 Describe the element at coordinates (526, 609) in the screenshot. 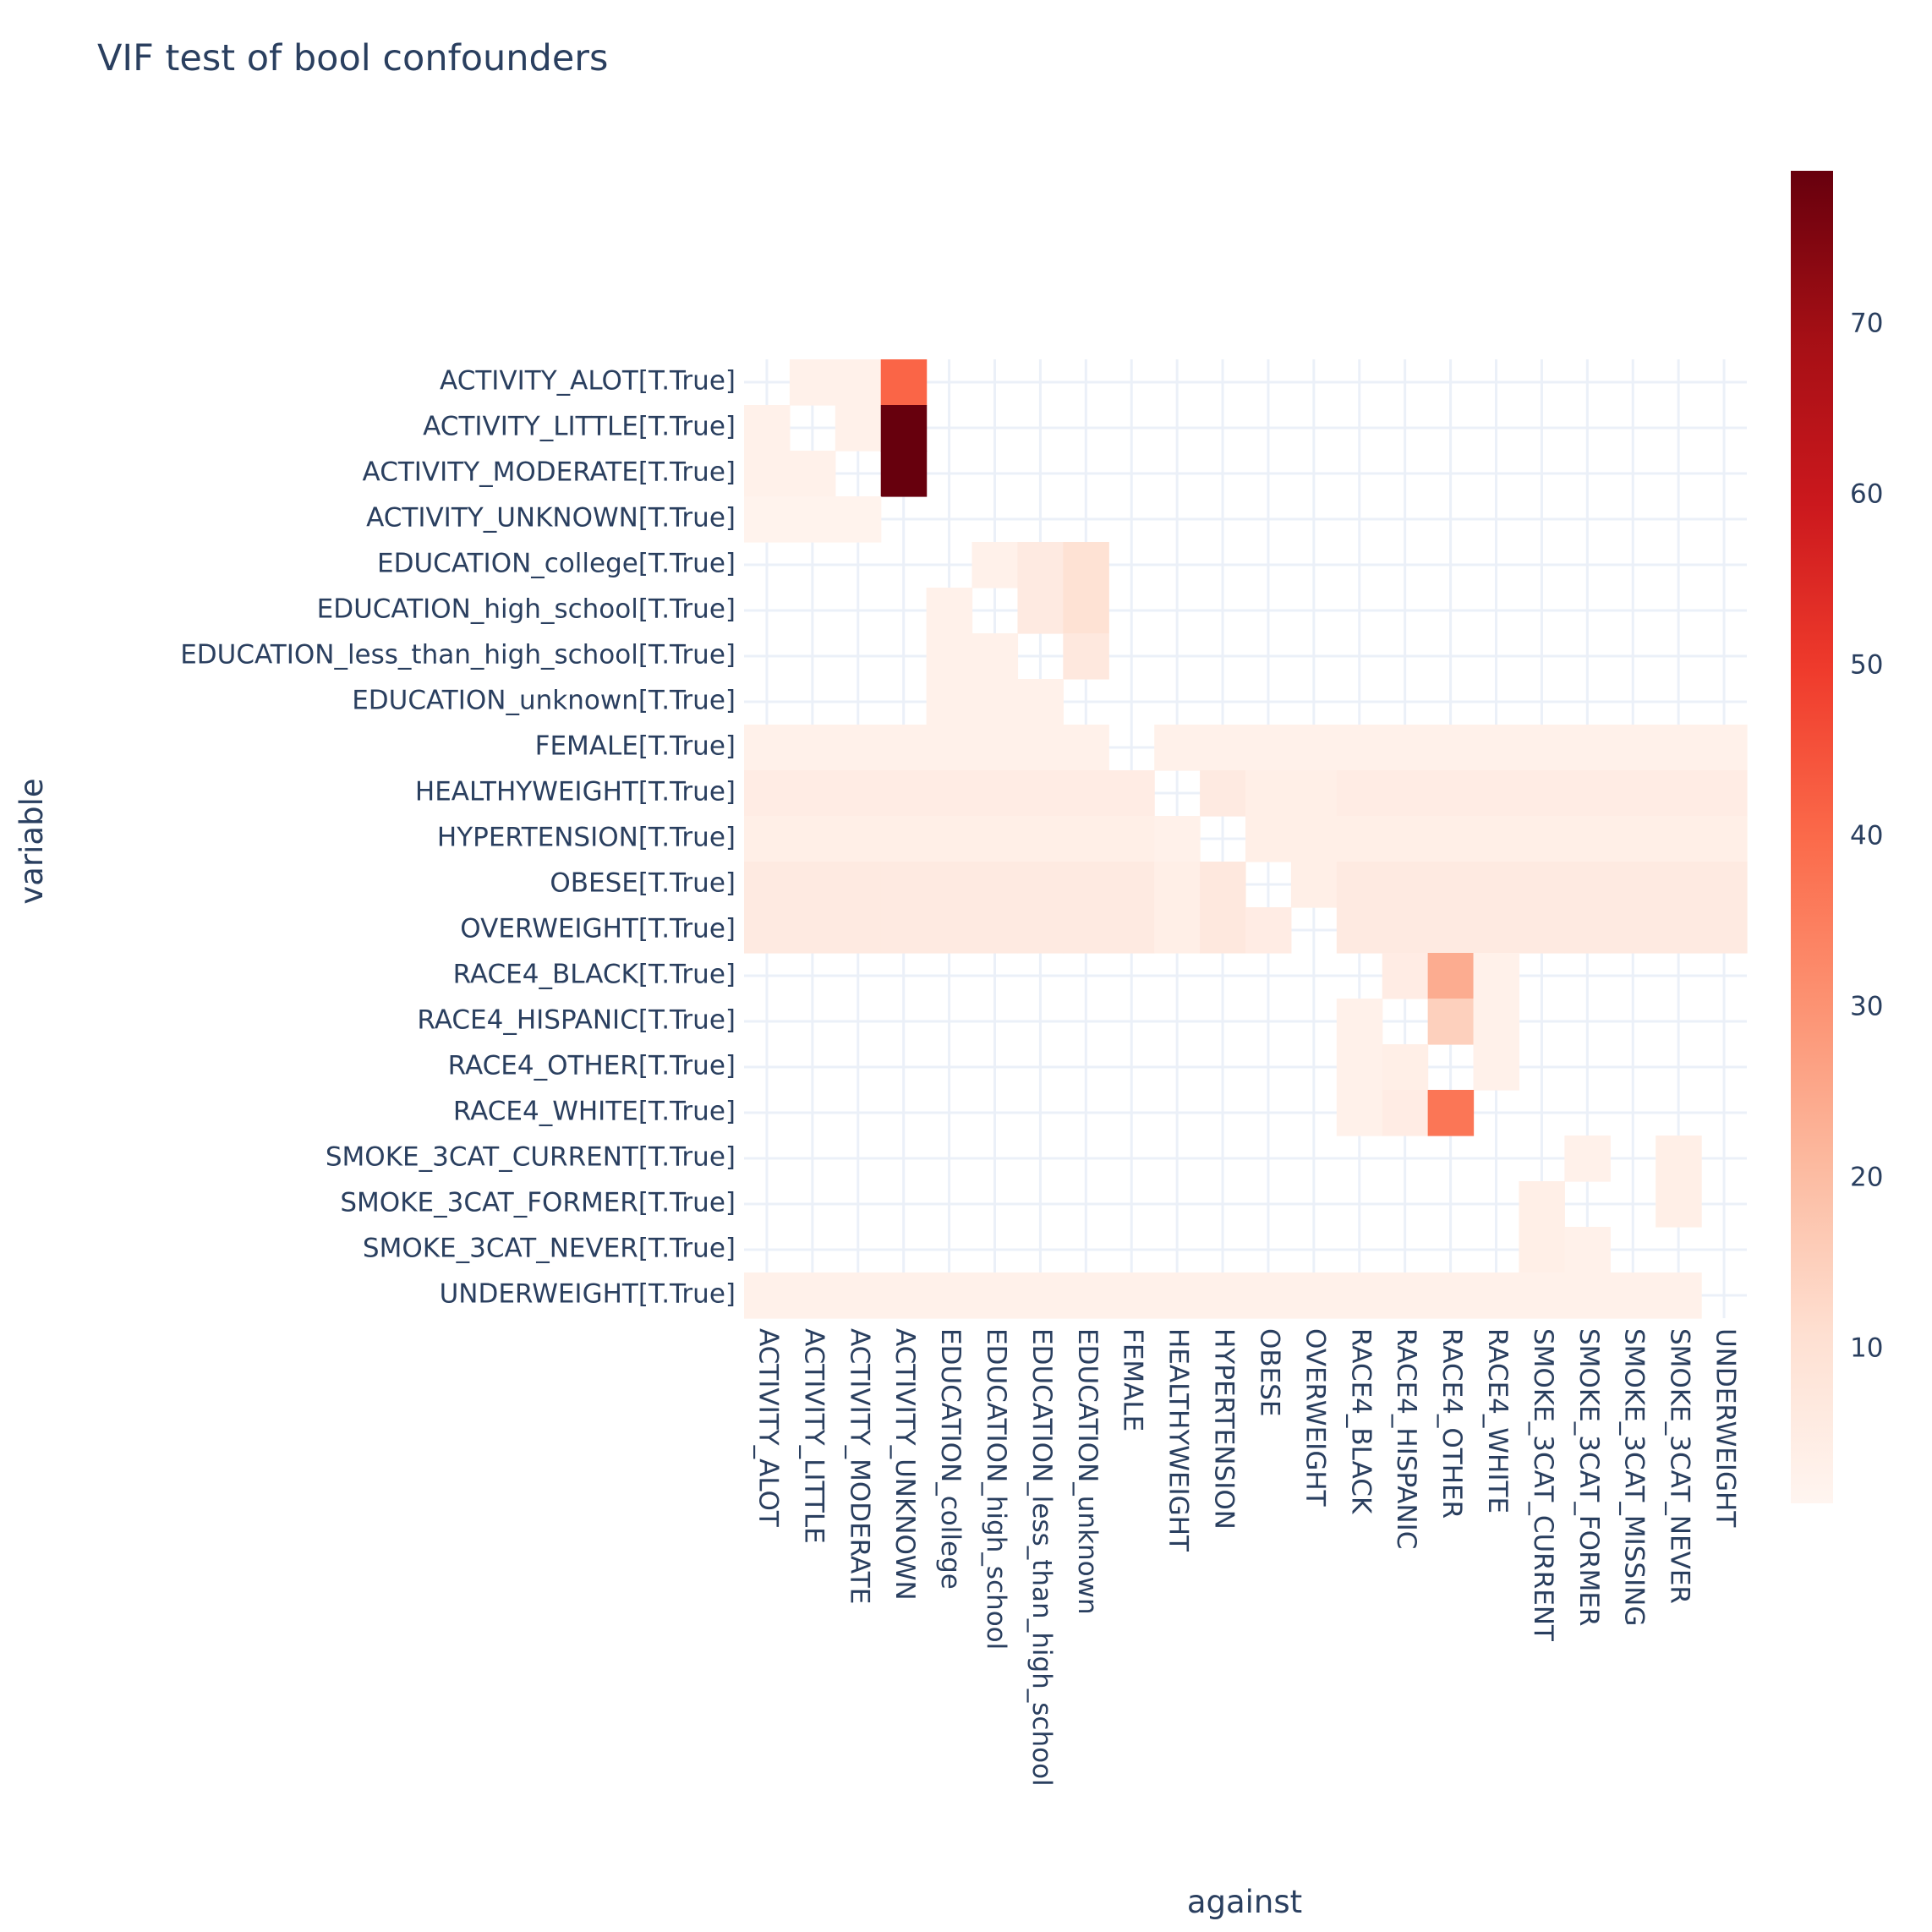

I see `y-tick-label: EDUCATION_high_school[T.True]` at that location.